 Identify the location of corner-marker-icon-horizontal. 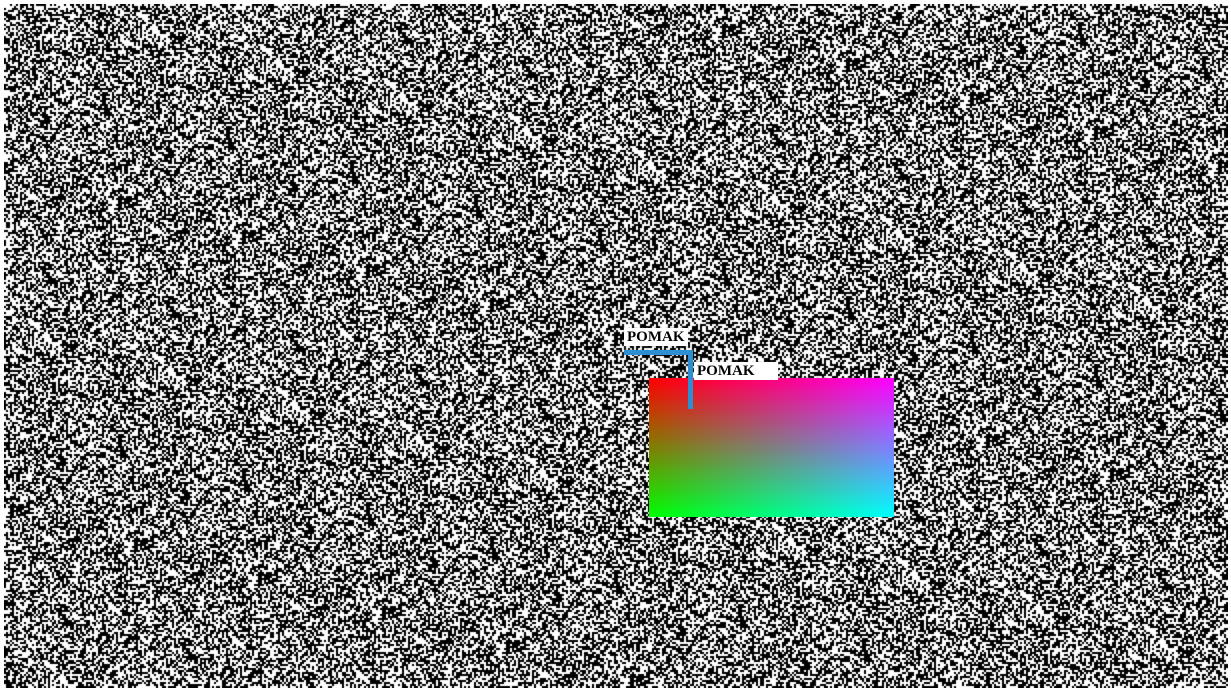
(658, 352).